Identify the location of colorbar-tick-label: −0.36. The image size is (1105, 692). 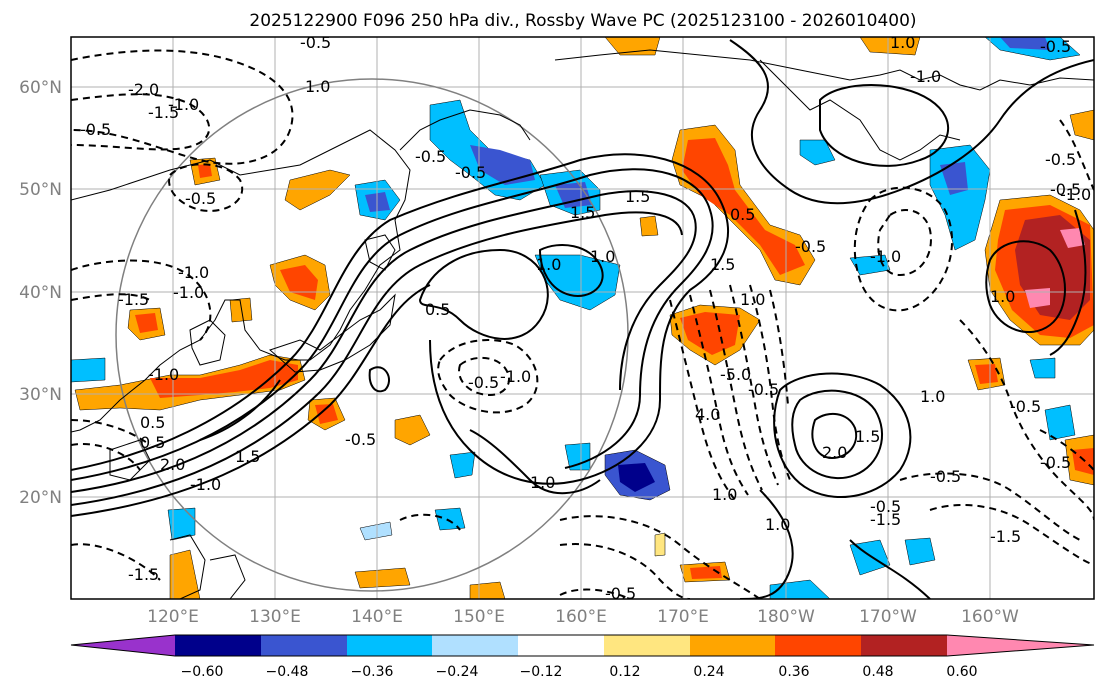
(372, 672).